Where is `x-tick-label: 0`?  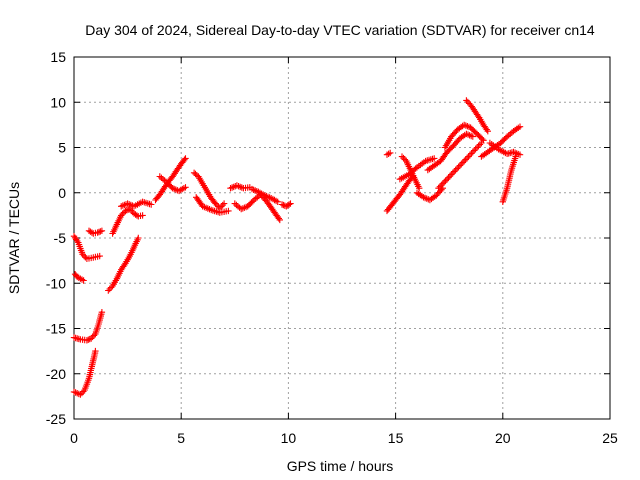
x-tick-label: 0 is located at coordinates (74, 438).